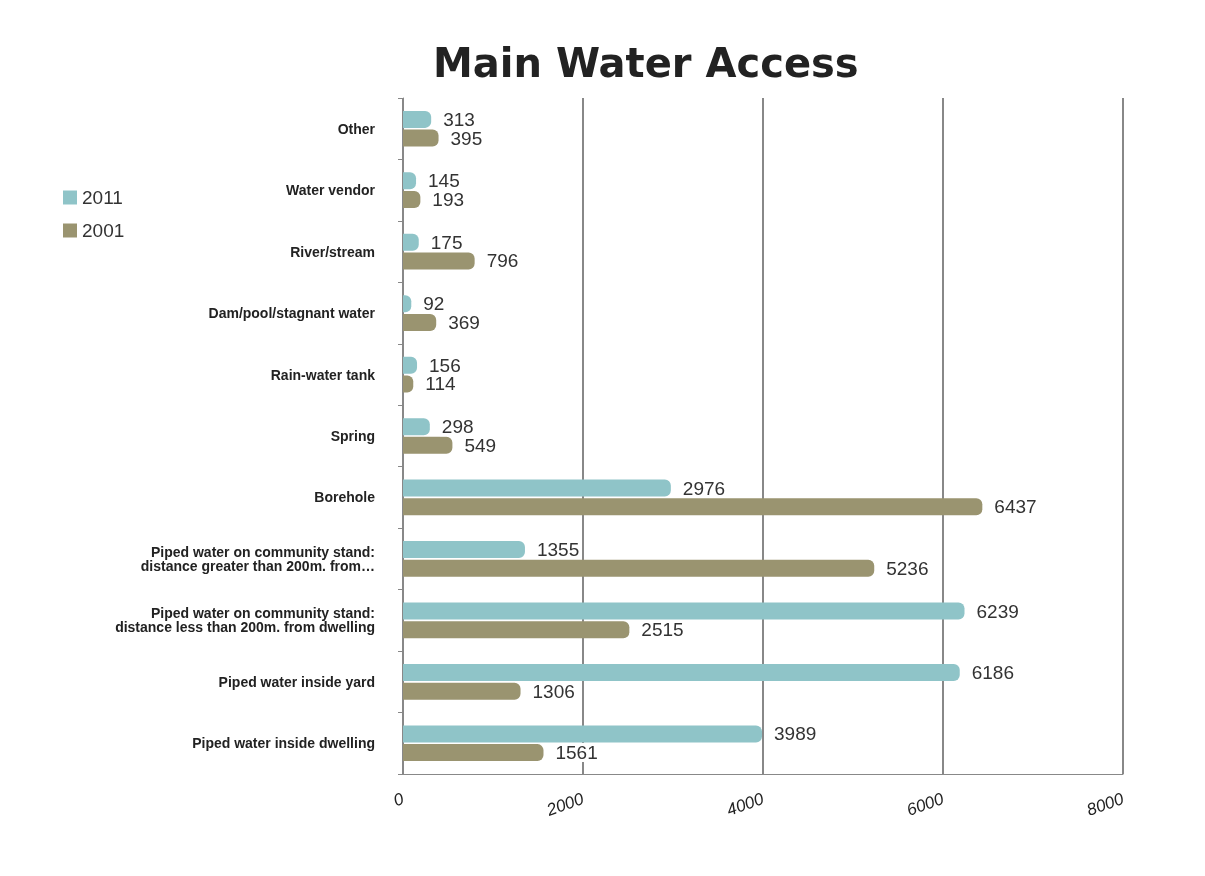  I want to click on data-label: 796, so click(502, 261).